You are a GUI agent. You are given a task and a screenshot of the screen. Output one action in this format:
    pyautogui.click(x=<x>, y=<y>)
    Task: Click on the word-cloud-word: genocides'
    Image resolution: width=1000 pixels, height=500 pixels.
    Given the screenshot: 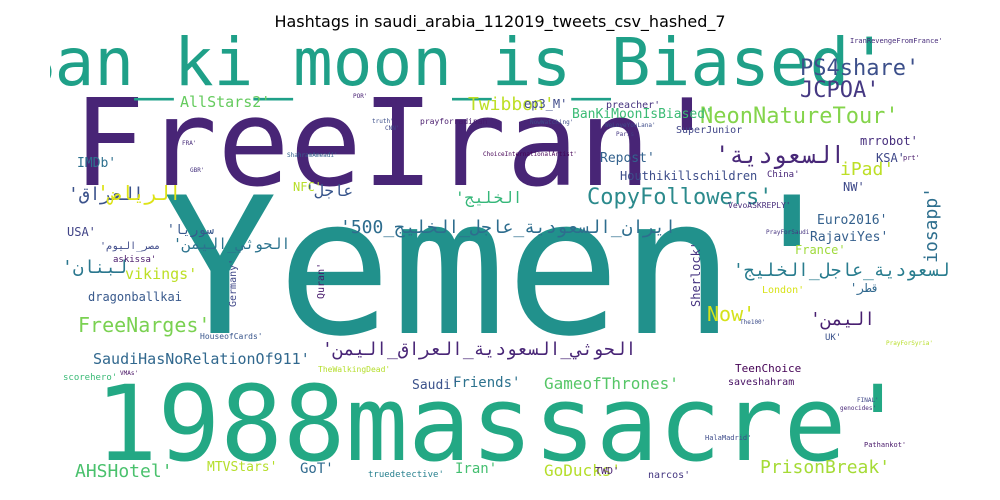 What is the action you would take?
    pyautogui.click(x=858, y=408)
    